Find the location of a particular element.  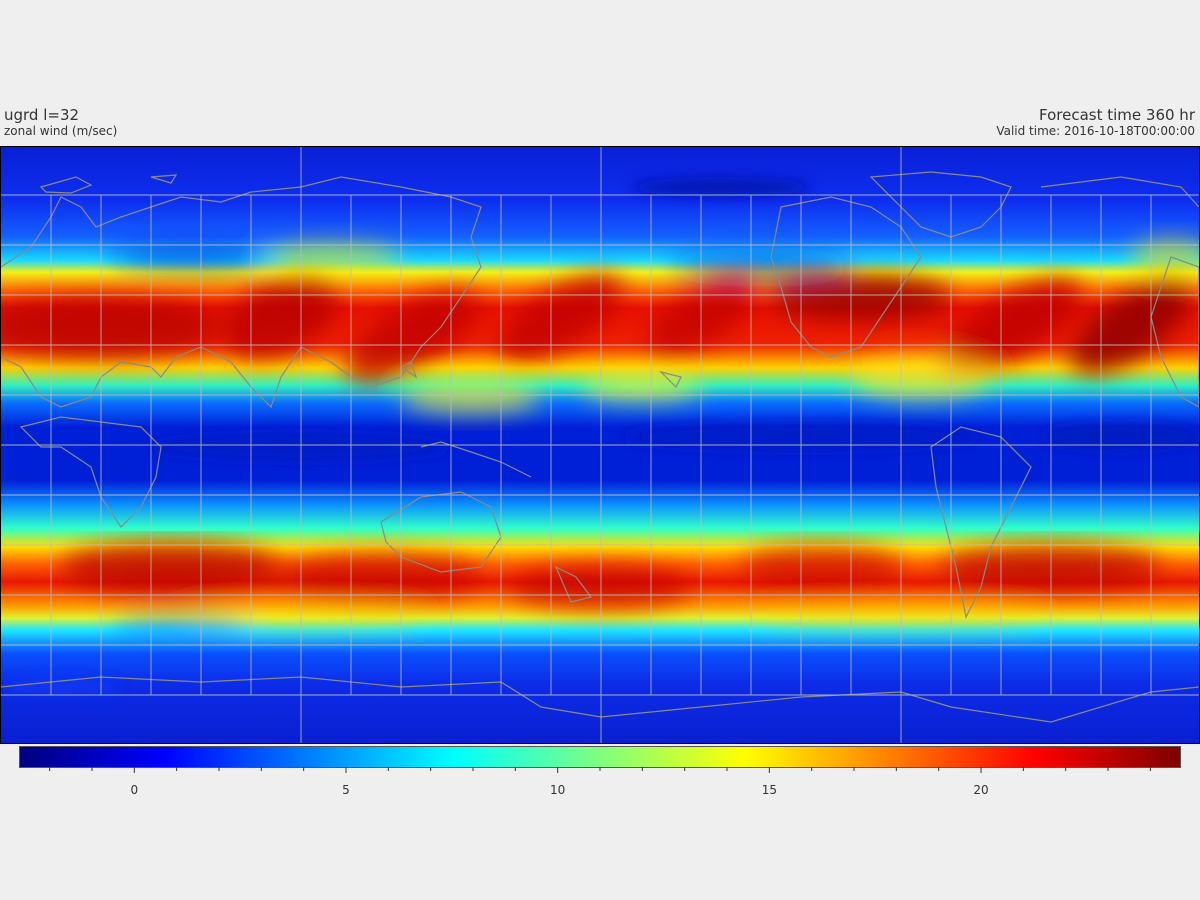

colorbar is located at coordinates (600, 757).